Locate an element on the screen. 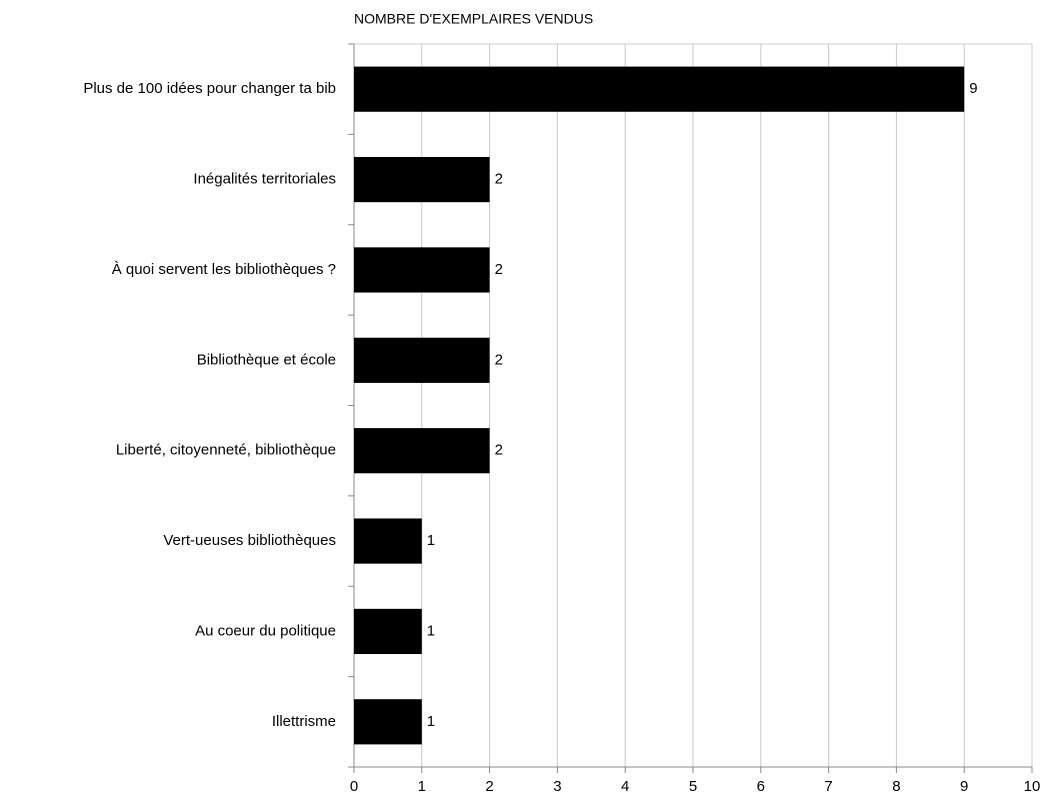  y-tick-label: Au coeur du politique is located at coordinates (265, 630).